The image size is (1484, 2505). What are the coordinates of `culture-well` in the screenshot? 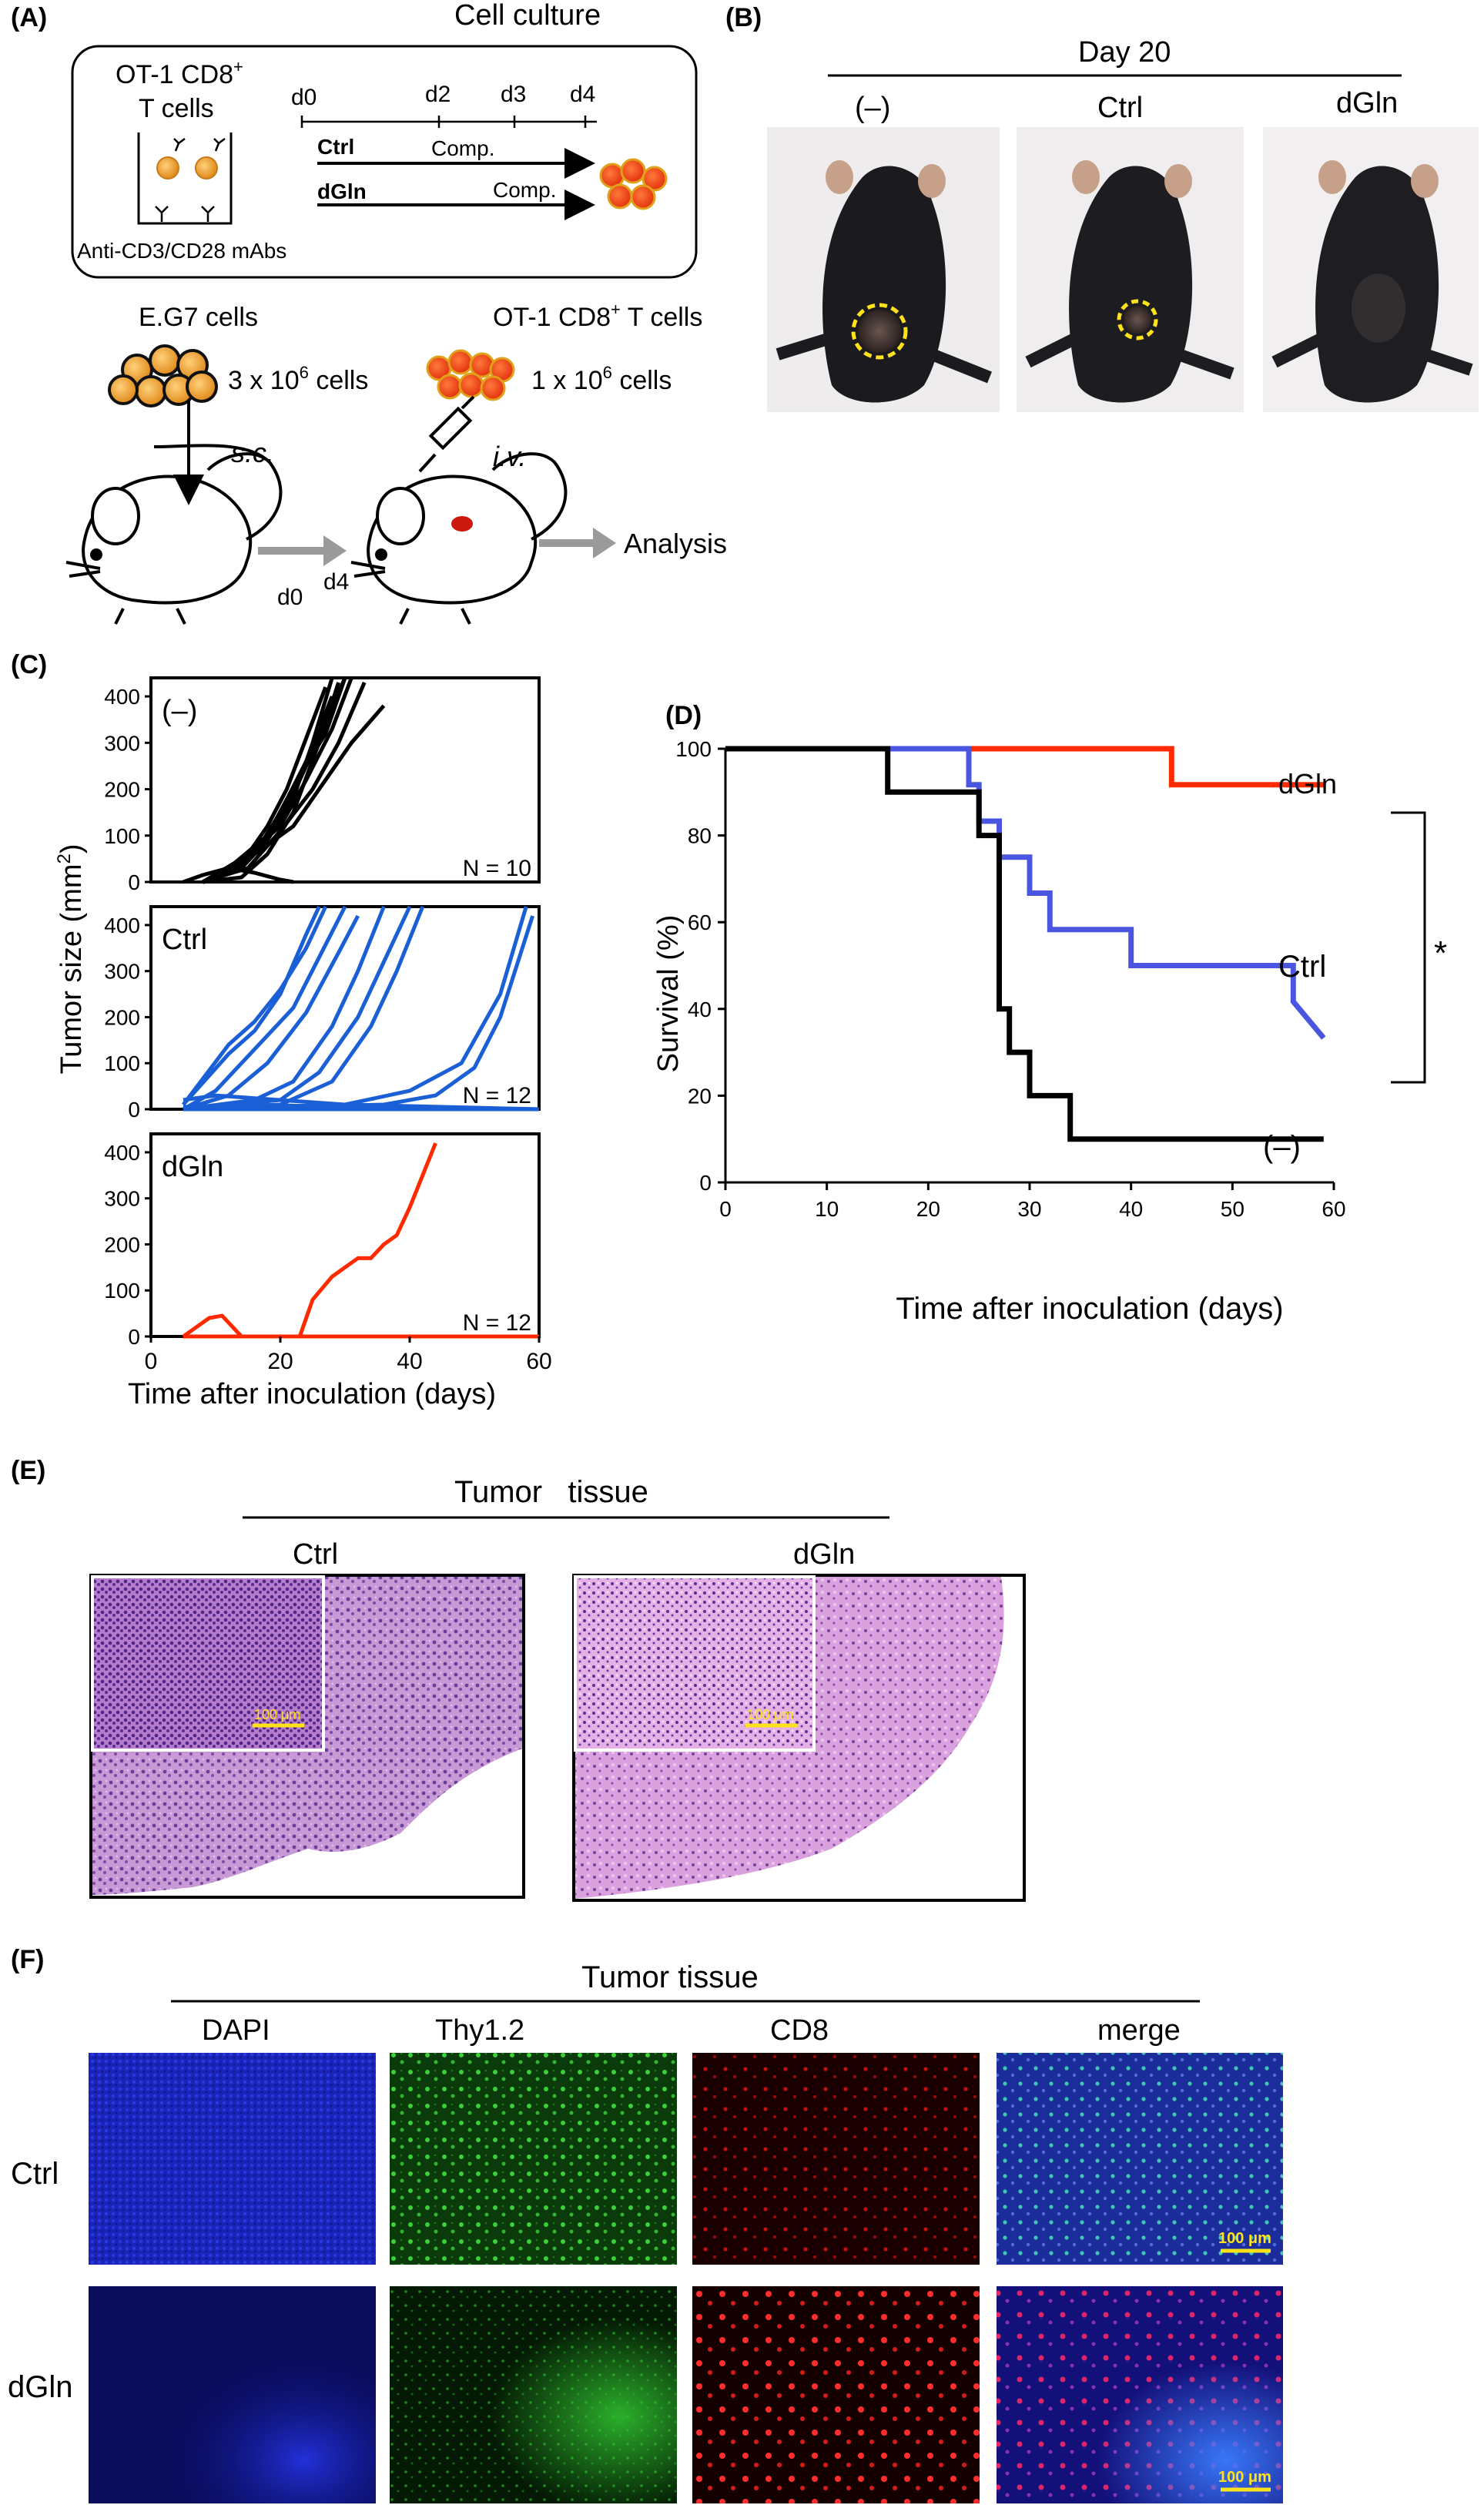 It's located at (185, 178).